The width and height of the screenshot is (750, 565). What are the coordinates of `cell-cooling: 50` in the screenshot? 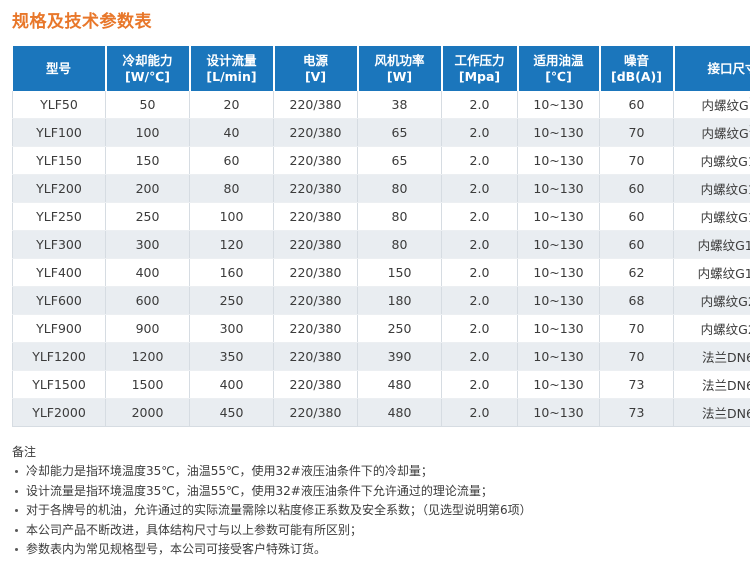 It's located at (147, 105).